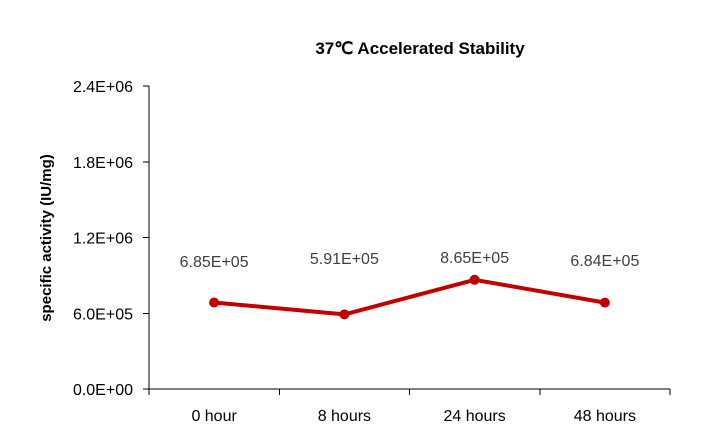  Describe the element at coordinates (214, 416) in the screenshot. I see `x-tick-label: 0 hour` at that location.